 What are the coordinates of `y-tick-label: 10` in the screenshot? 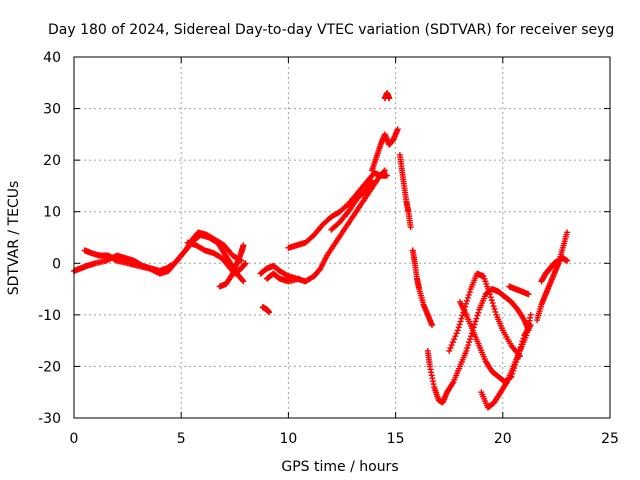 It's located at (52, 213).